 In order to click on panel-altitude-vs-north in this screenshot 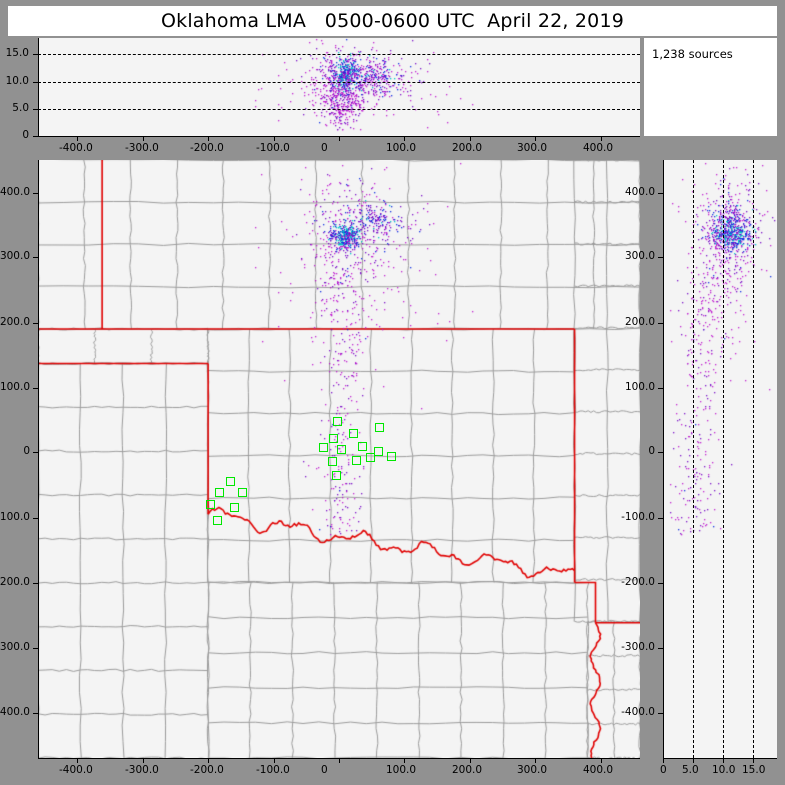, I will do `click(720, 459)`.